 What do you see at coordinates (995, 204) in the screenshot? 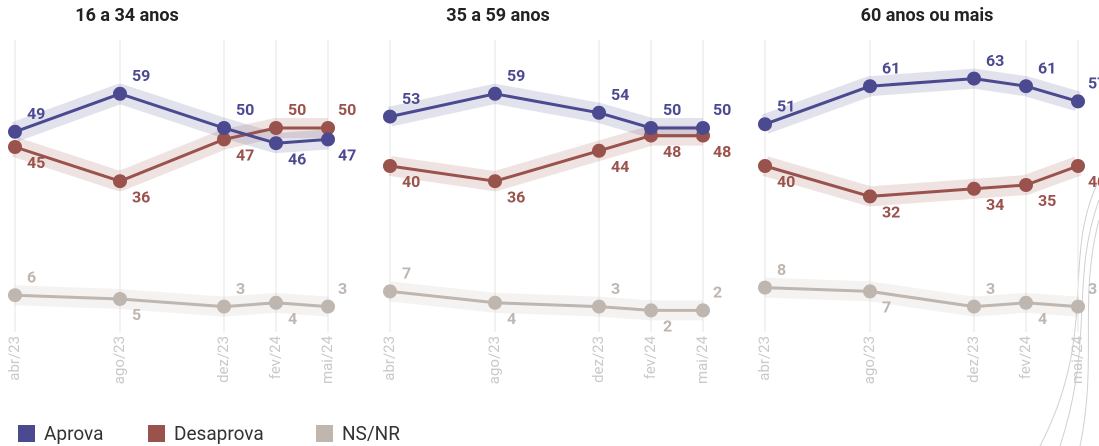
I see `value-label: 34` at bounding box center [995, 204].